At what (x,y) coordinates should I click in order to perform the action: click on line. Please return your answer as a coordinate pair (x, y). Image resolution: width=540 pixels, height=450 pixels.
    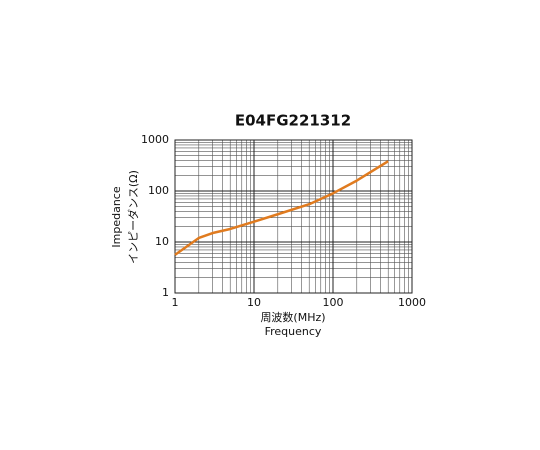
    Looking at the image, I should click on (281, 208).